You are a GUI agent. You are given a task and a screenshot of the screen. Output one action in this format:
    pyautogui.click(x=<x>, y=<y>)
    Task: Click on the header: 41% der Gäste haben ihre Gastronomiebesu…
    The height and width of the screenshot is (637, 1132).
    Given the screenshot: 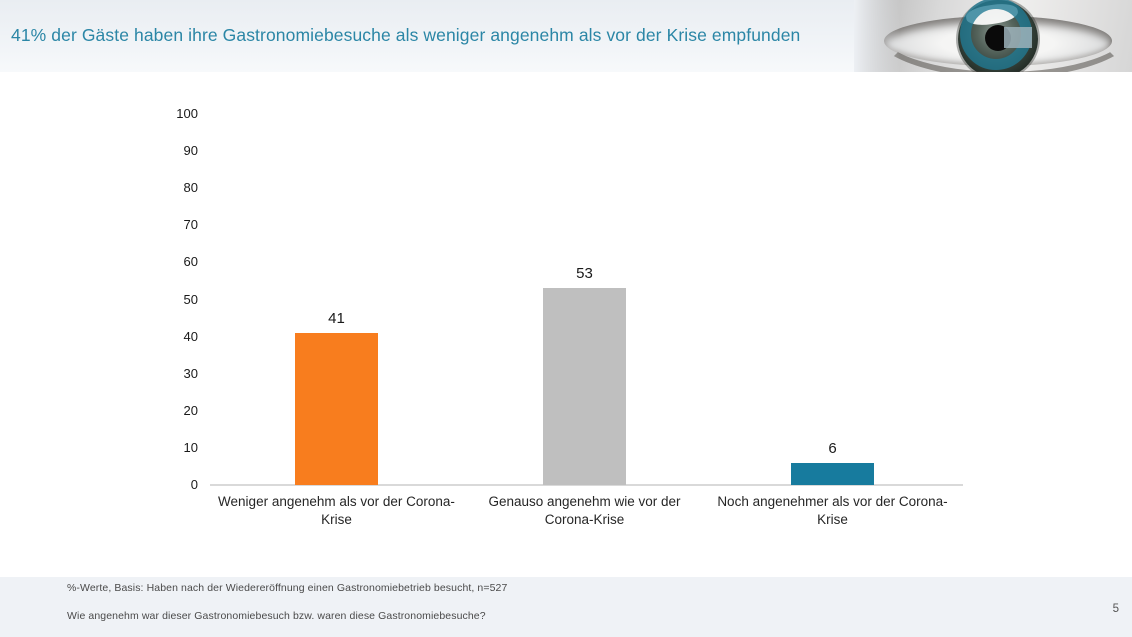 What is the action you would take?
    pyautogui.click(x=566, y=36)
    